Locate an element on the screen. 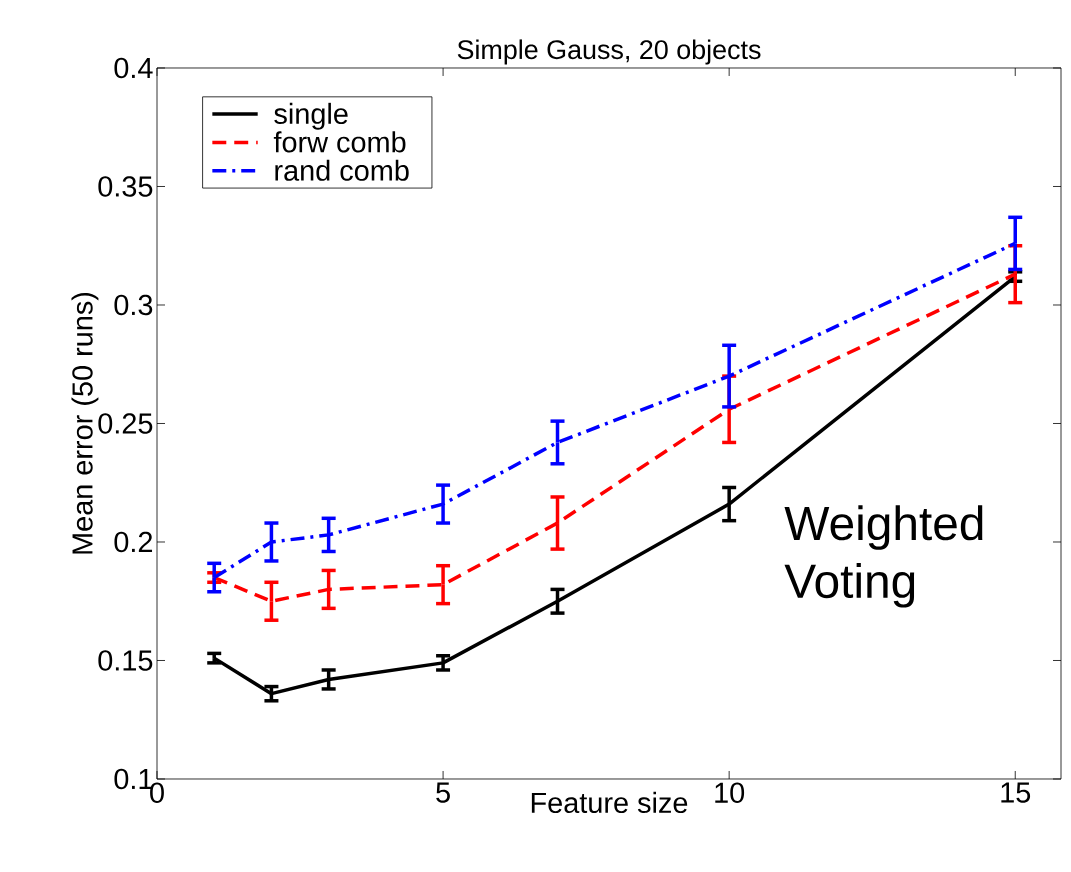 This screenshot has width=1071, height=872. y-tick-label: 0.25 is located at coordinates (125, 423).